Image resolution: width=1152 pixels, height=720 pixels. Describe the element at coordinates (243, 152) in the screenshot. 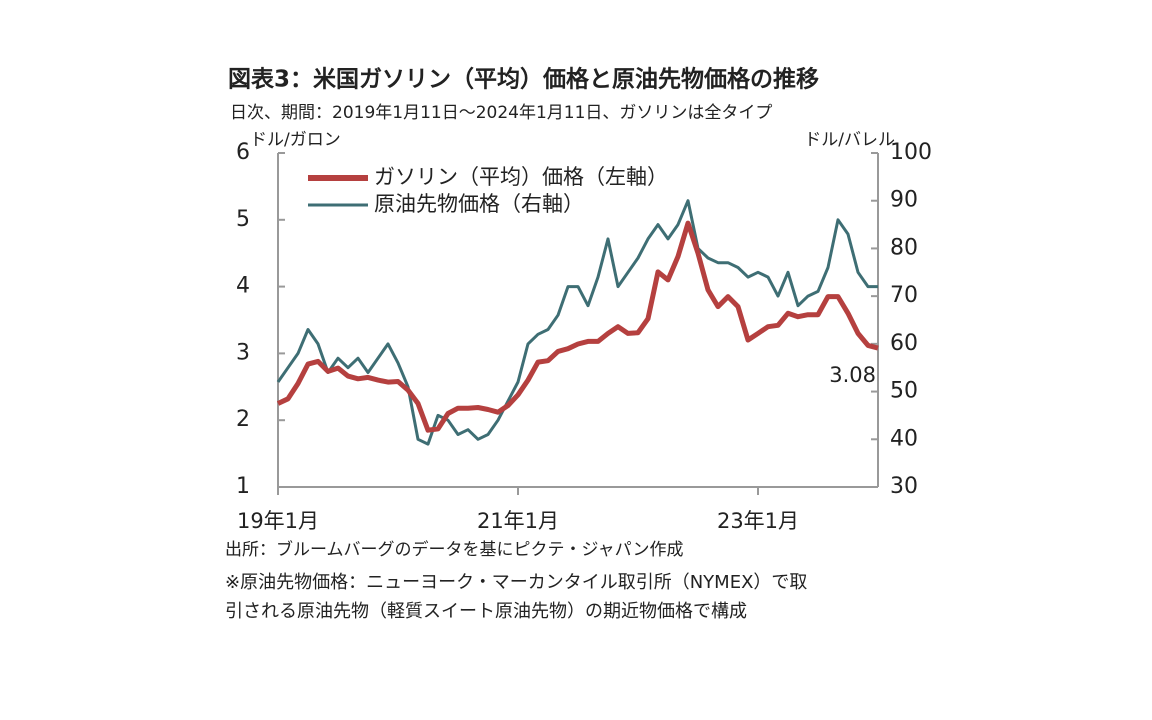

I see `y-tick-label: 6` at that location.